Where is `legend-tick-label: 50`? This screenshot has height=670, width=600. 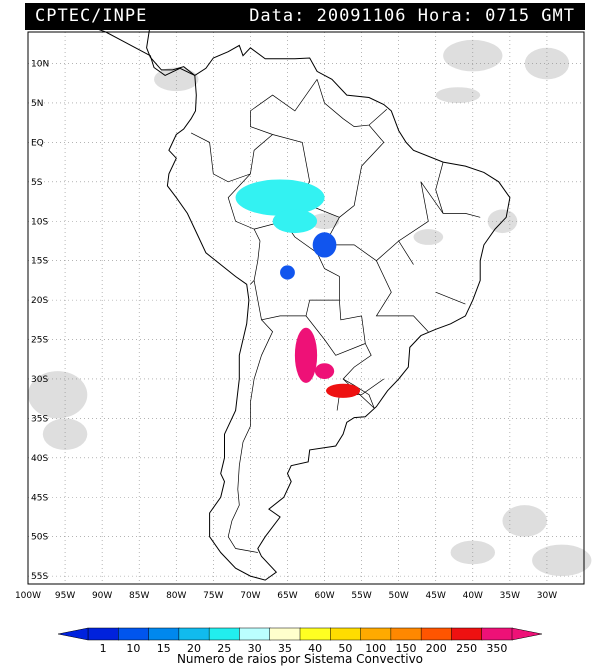 legend-tick-label: 50 is located at coordinates (345, 648).